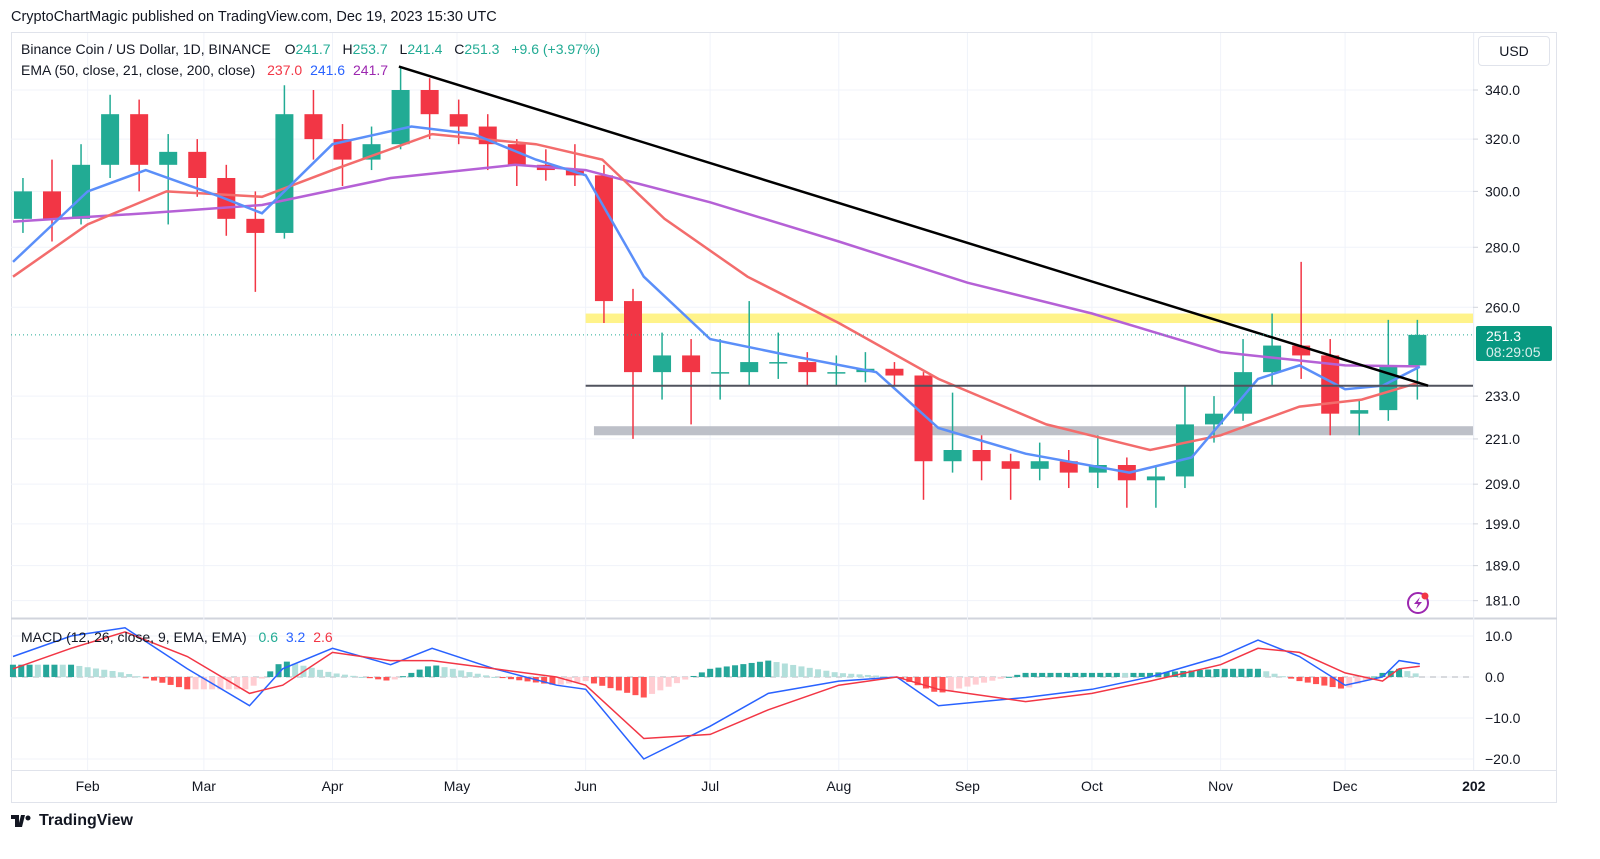  What do you see at coordinates (1498, 636) in the screenshot?
I see `macd-tick-label: 10.0` at bounding box center [1498, 636].